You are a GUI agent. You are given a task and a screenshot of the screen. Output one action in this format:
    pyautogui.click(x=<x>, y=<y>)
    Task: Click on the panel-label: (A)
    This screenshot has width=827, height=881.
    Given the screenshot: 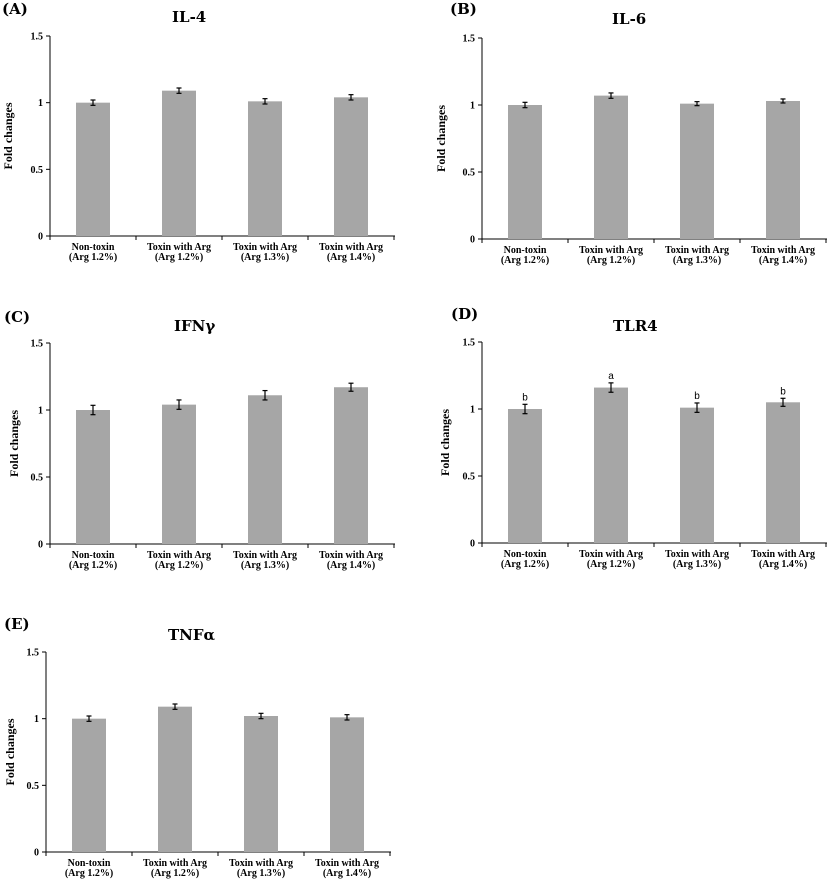 What is the action you would take?
    pyautogui.click(x=15, y=9)
    